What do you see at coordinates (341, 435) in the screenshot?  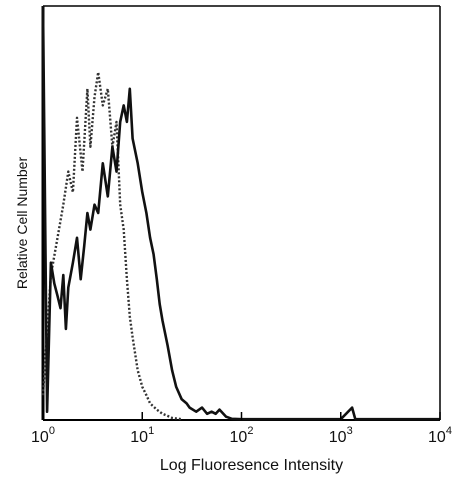 I see `x-tick-label: 10³` at bounding box center [341, 435].